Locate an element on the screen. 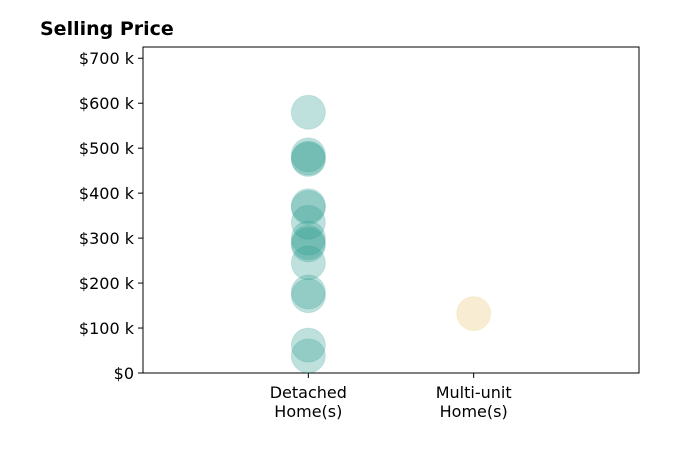 The image size is (679, 462). x-tick-label: Multi-unit Home(s) is located at coordinates (474, 402).